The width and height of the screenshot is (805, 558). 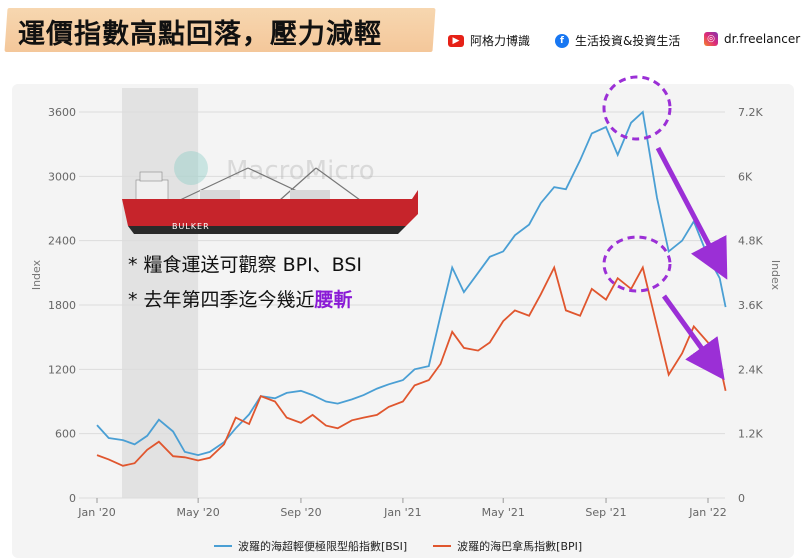 What do you see at coordinates (741, 498) in the screenshot?
I see `y-right-tick-label: 0` at bounding box center [741, 498].